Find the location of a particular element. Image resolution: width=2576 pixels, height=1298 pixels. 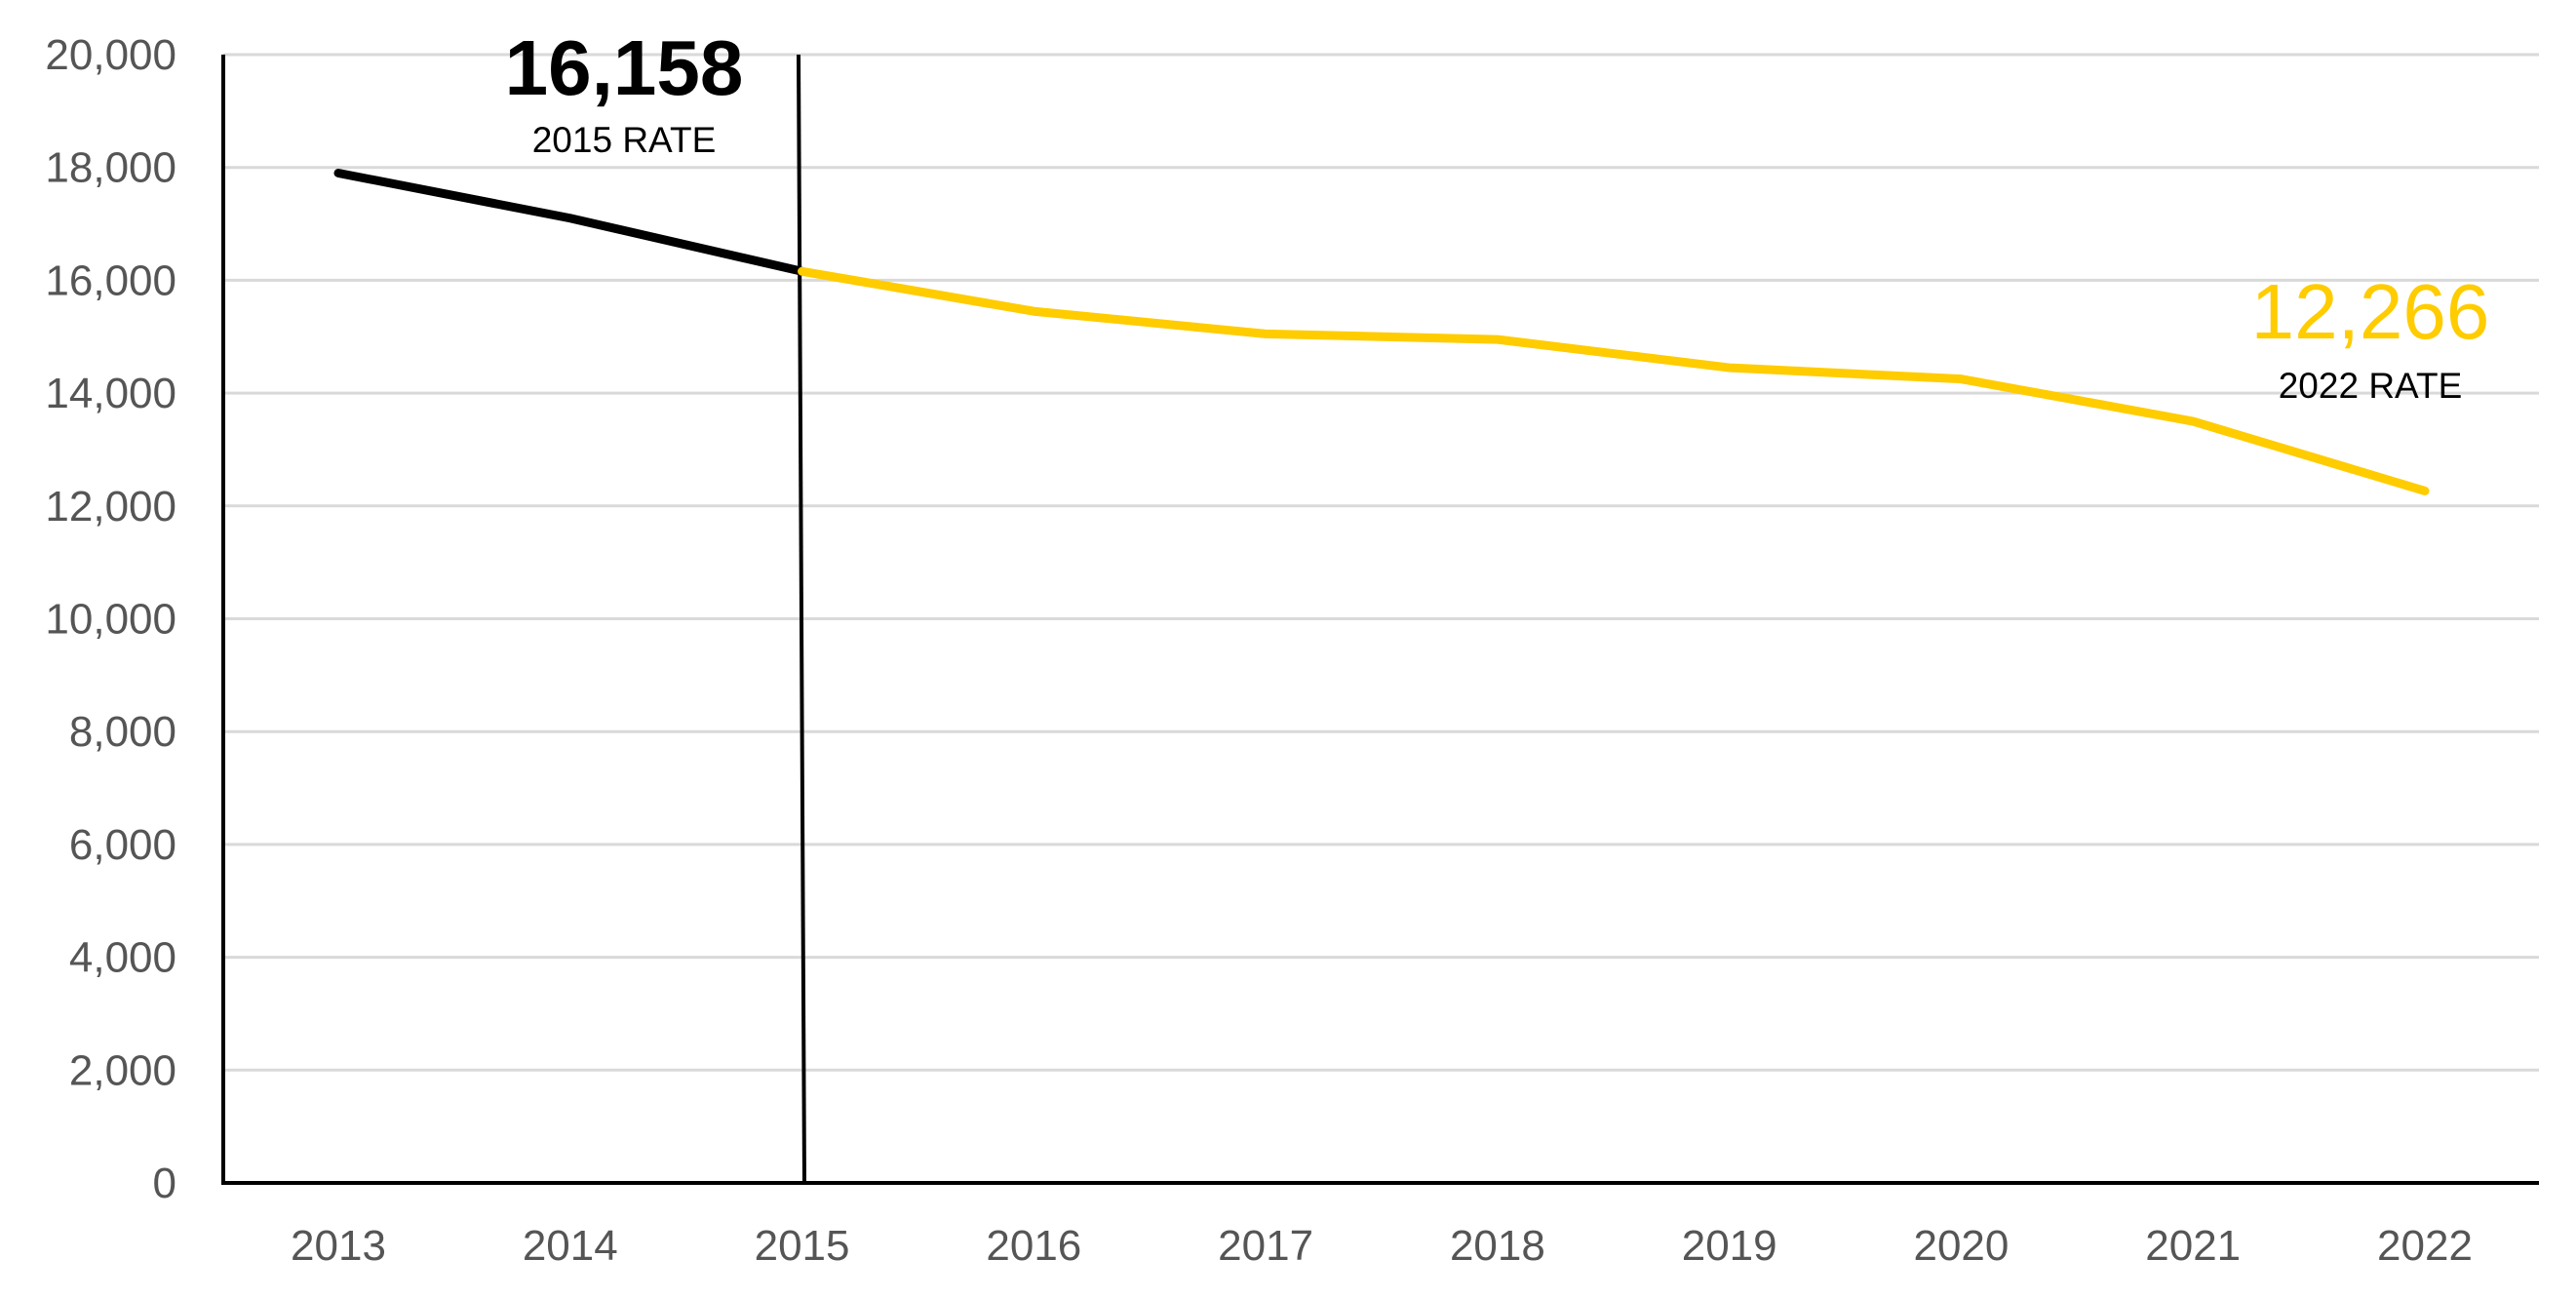

x-tick-label: 2016 is located at coordinates (1033, 1246).